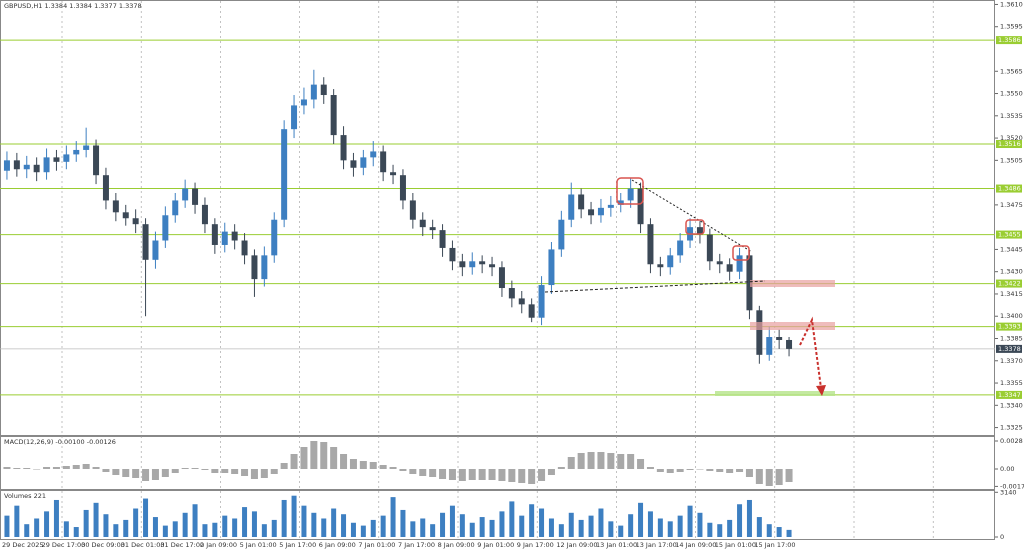  Describe the element at coordinates (1009, 349) in the screenshot. I see `price-label: 1.3378` at that location.